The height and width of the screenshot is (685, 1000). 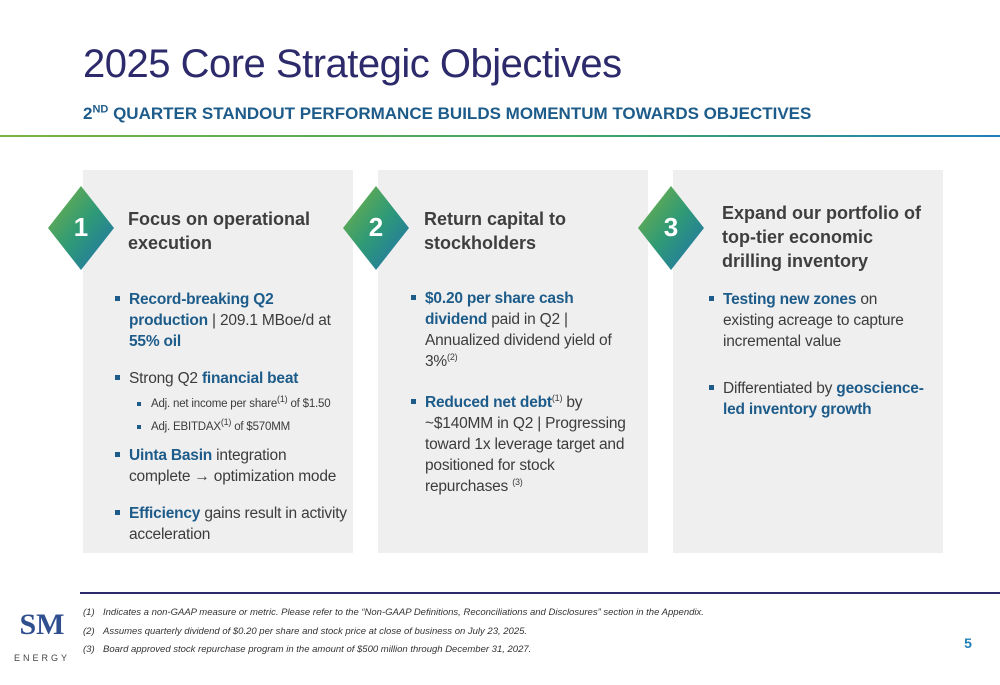 I want to click on sub-bullet: Adj. net income per share(1) of $1.50, so click(x=238, y=403).